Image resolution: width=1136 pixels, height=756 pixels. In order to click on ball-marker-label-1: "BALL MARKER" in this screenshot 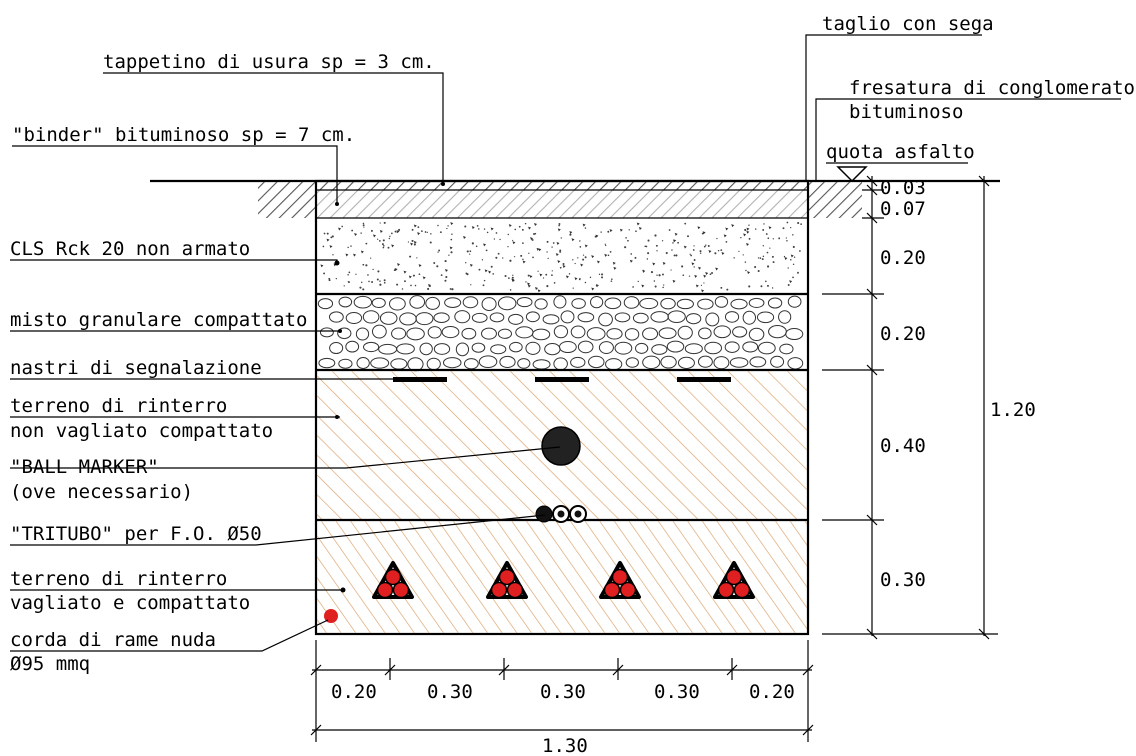, I will do `click(84, 467)`.